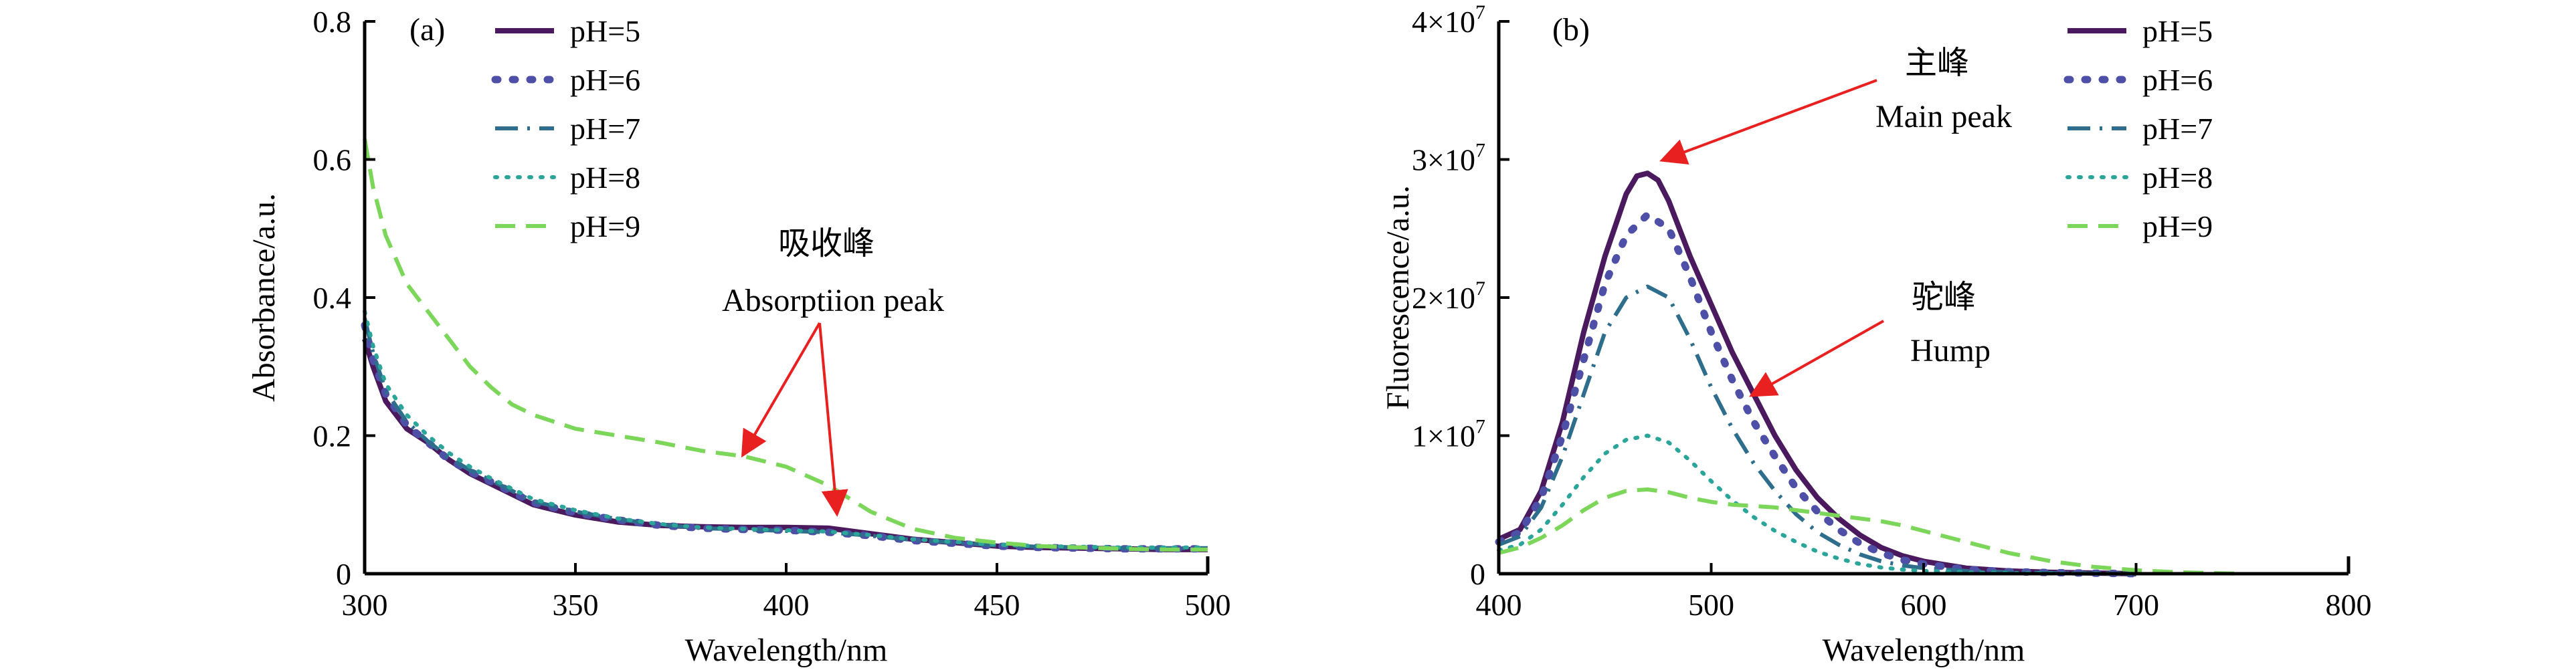  I want to click on x-tick-label: 800, so click(2349, 605).